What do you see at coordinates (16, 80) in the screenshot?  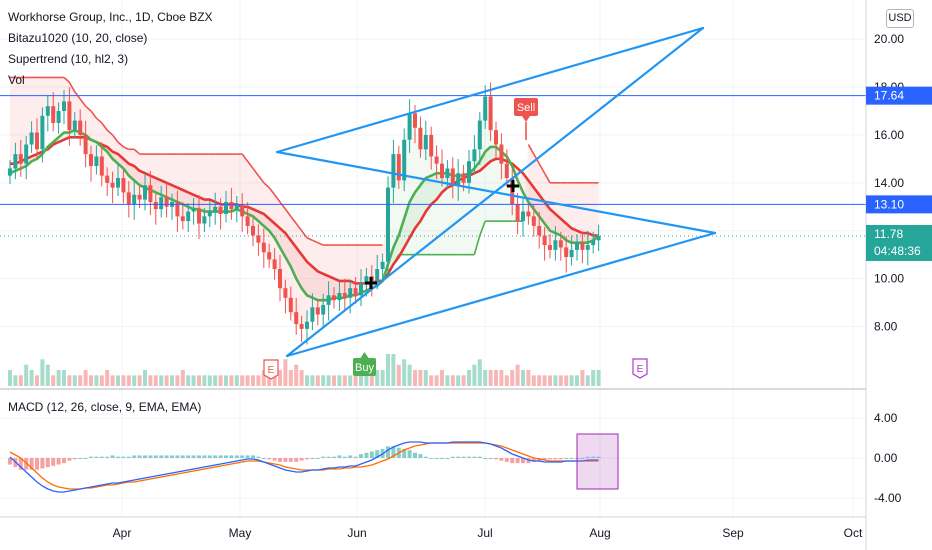 I see `indicator-label-volume: Vol` at bounding box center [16, 80].